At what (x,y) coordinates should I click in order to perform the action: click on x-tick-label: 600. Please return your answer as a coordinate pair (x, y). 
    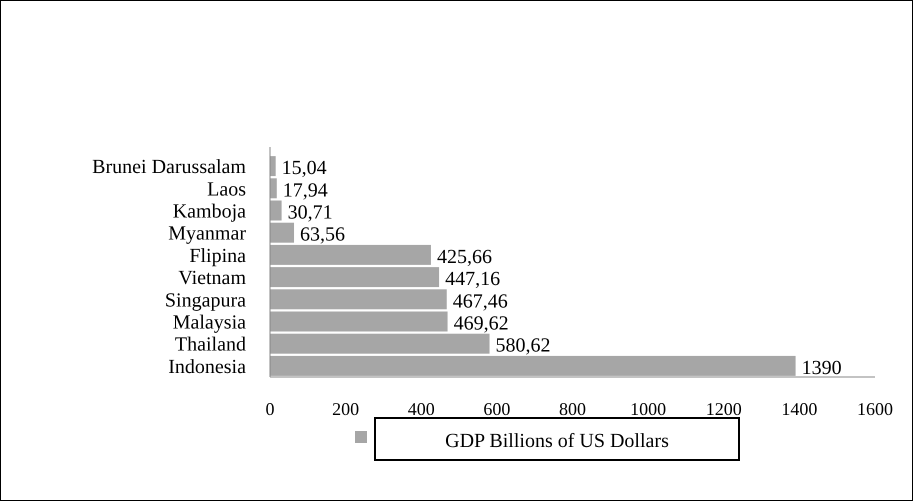
    Looking at the image, I should click on (496, 409).